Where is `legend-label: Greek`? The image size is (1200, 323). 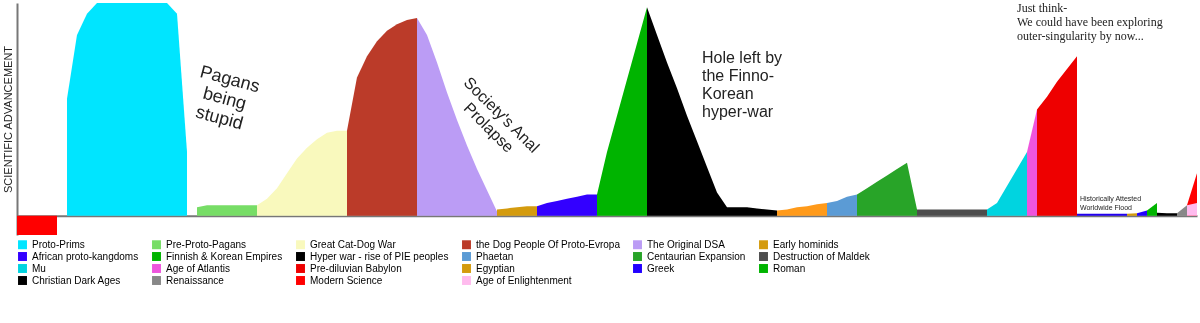
legend-label: Greek is located at coordinates (661, 268).